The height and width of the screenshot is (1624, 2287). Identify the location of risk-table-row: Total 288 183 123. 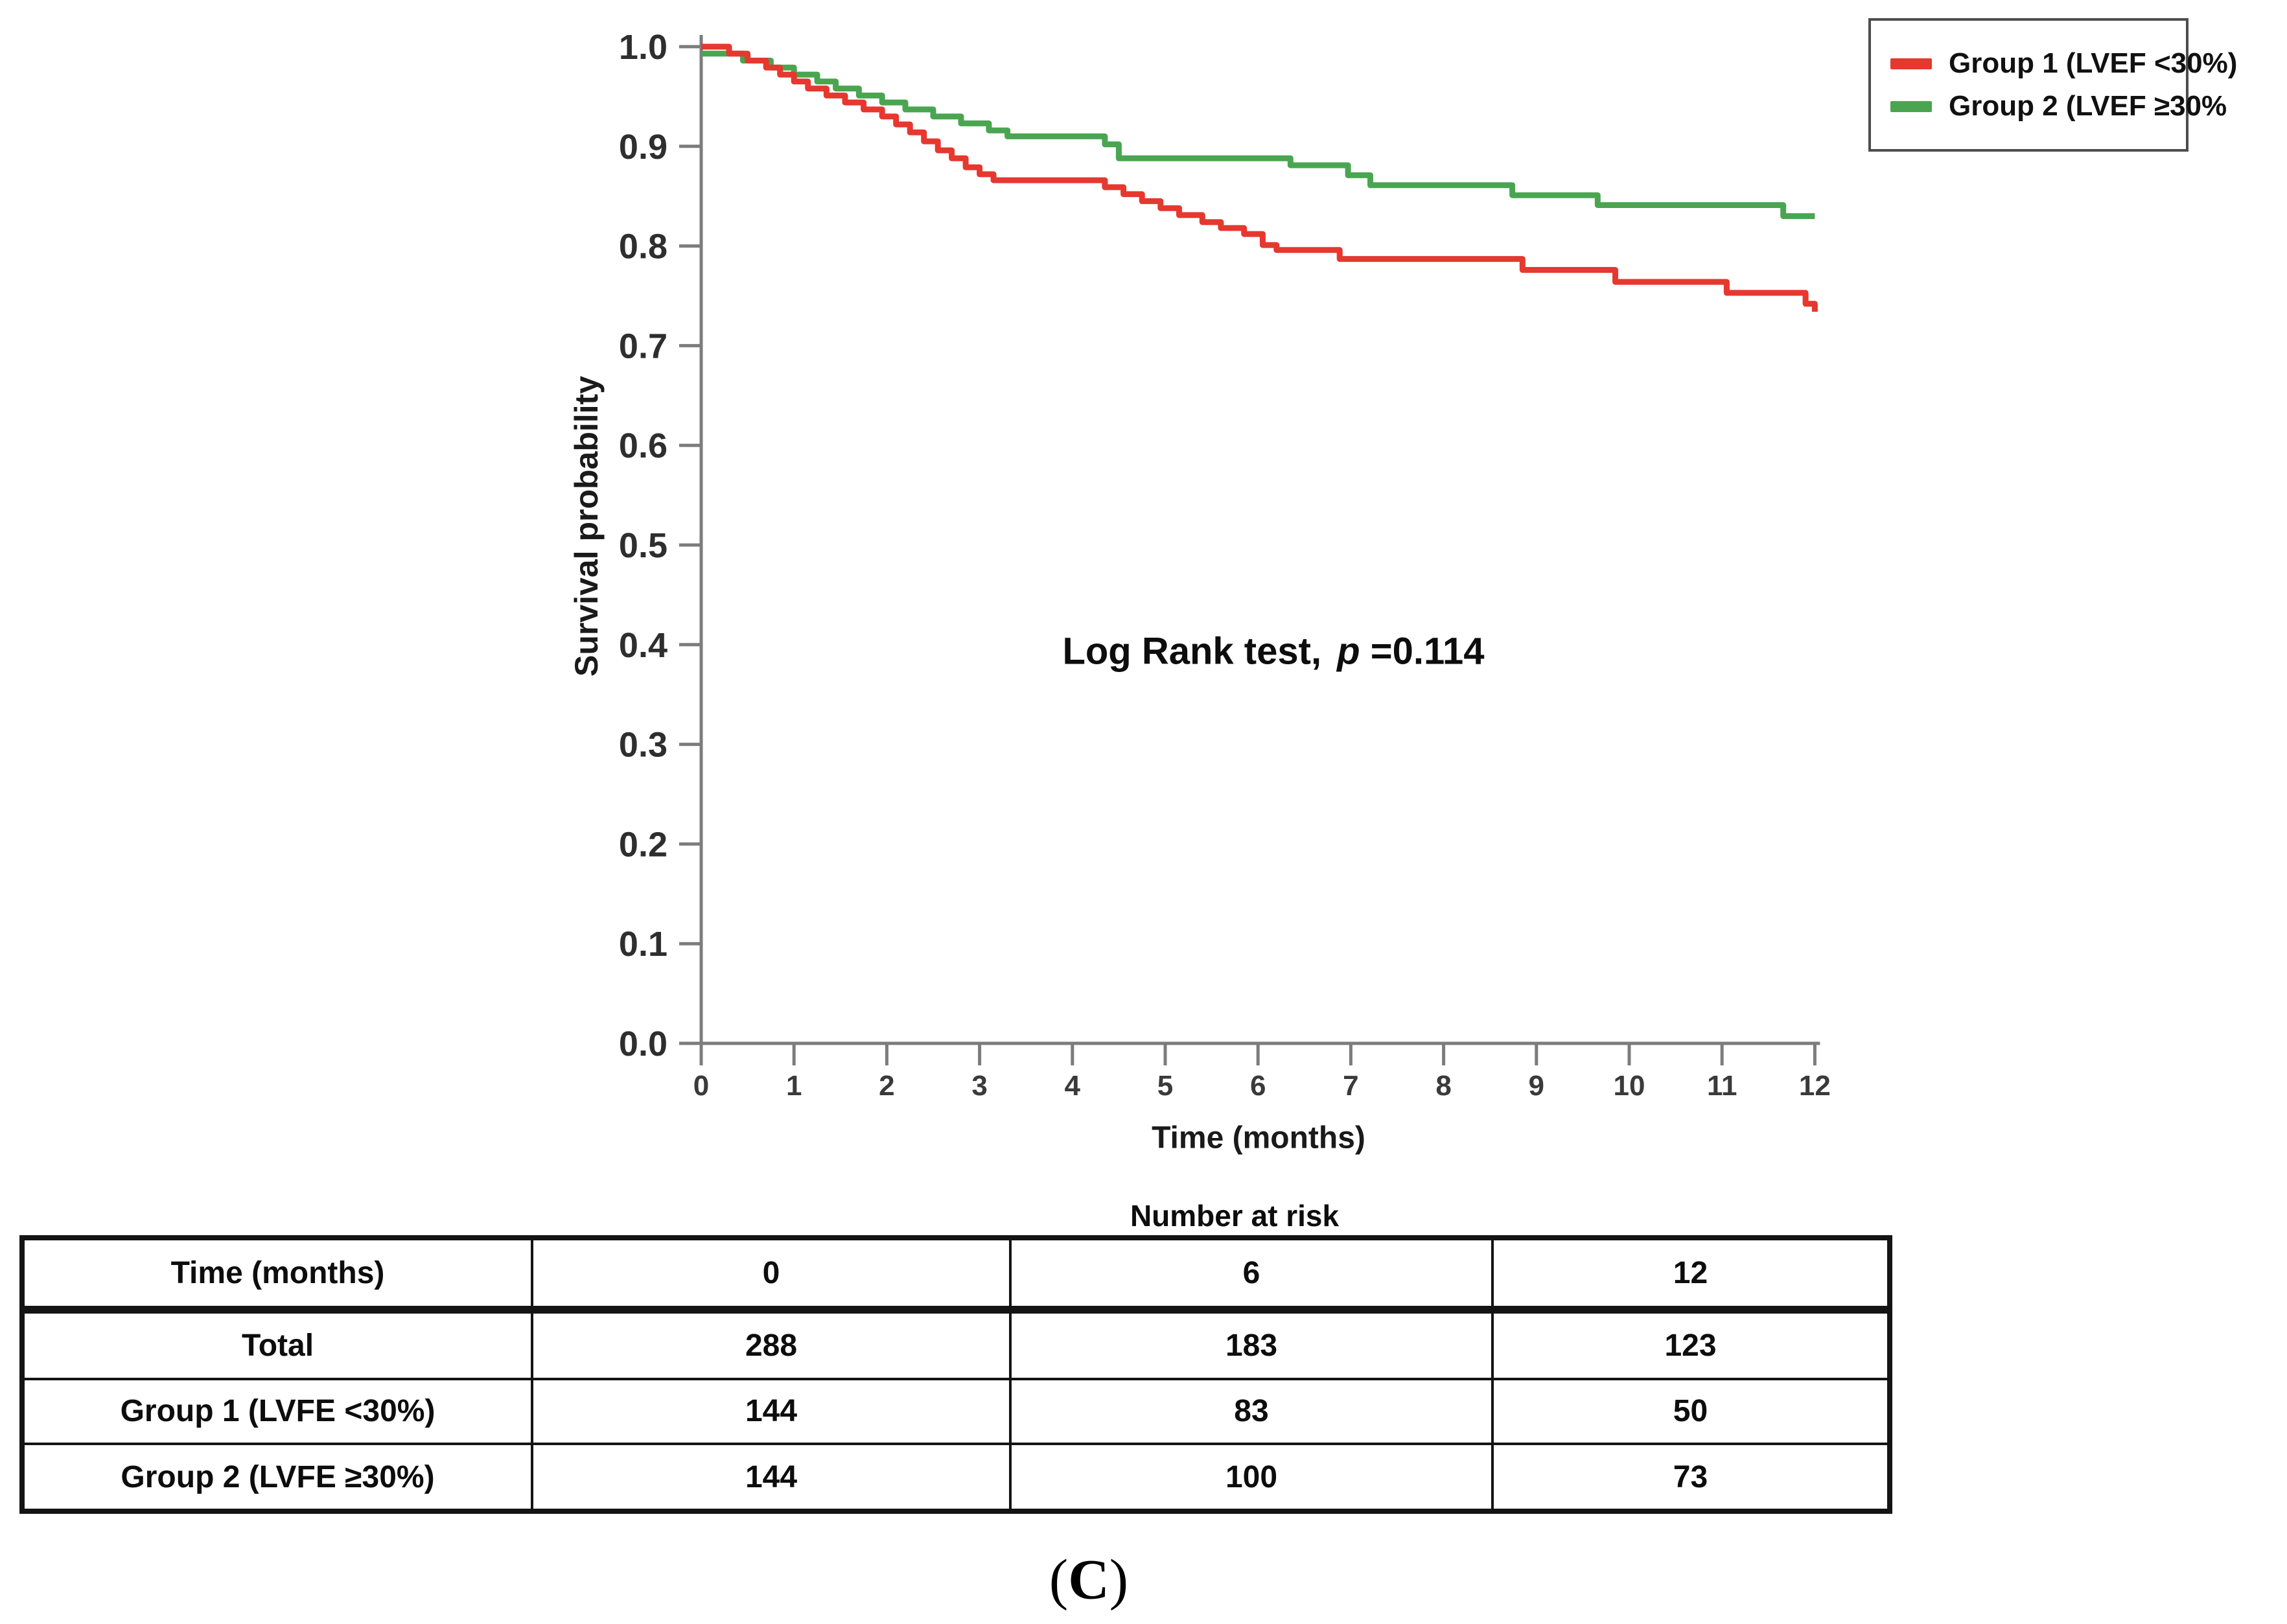
(956, 1344).